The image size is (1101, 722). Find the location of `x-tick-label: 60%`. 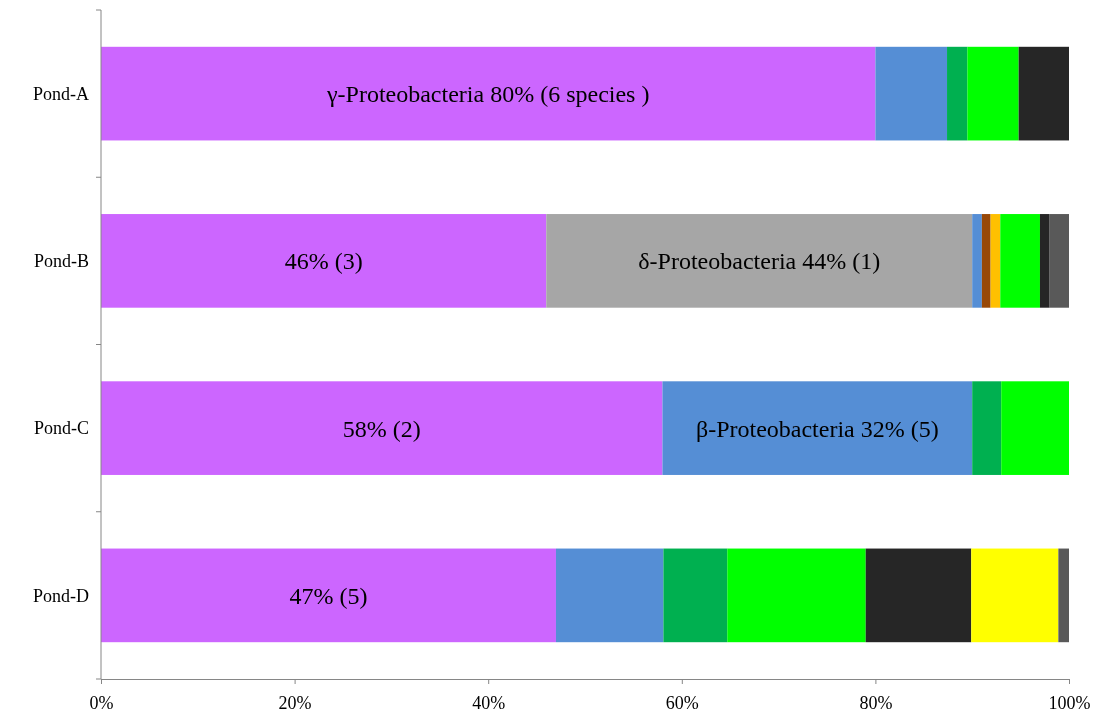

x-tick-label: 60% is located at coordinates (682, 702).